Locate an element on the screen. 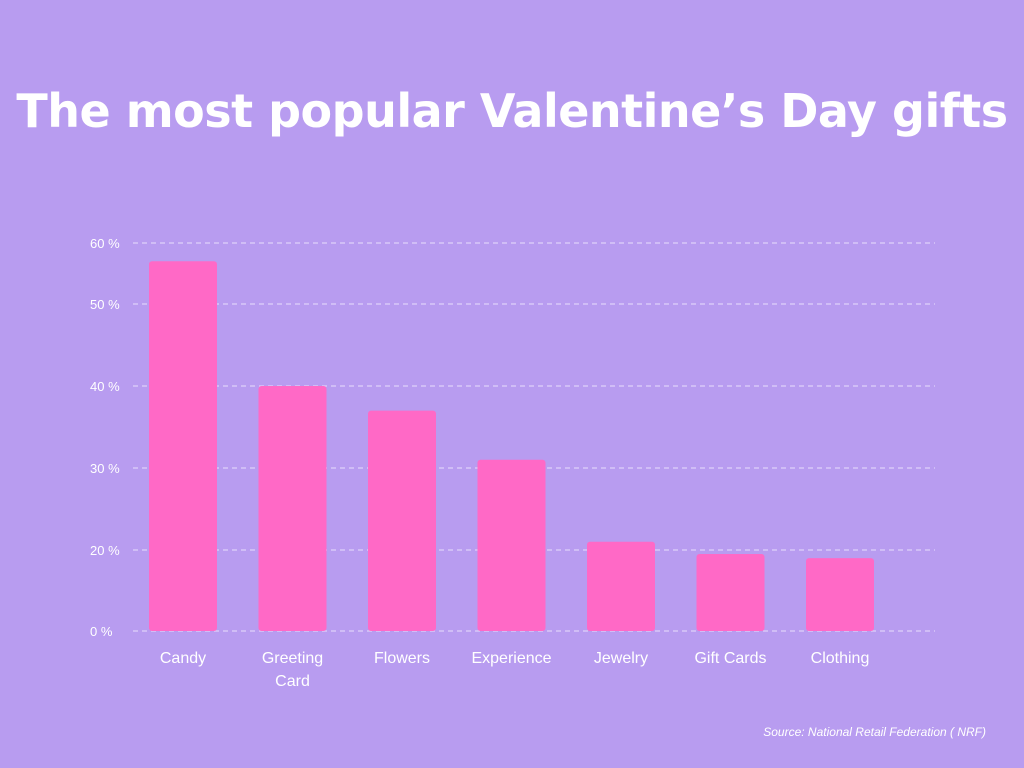  y-tick-label: 30 % is located at coordinates (105, 468).